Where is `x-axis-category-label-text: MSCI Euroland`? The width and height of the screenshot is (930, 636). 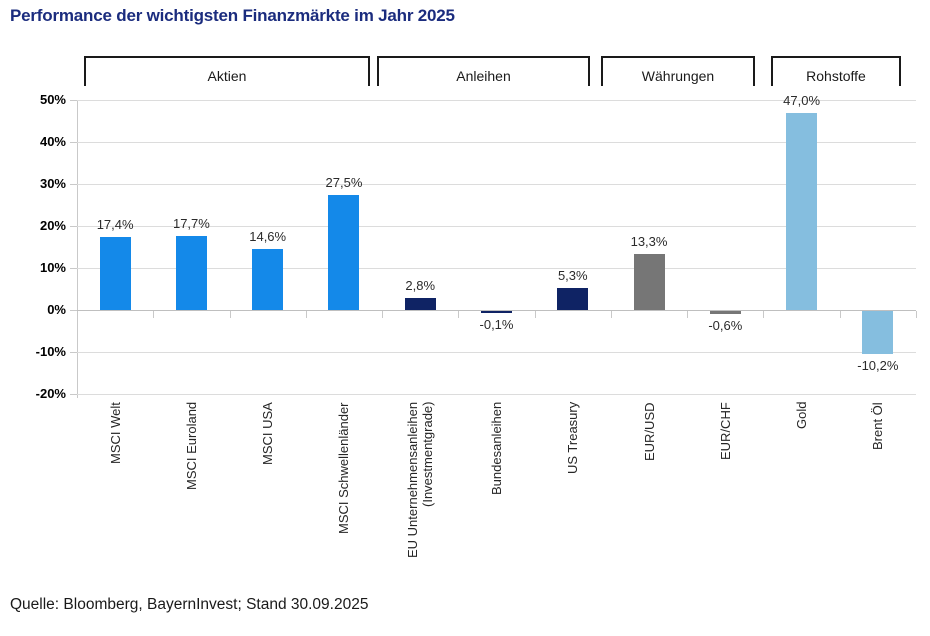 x-axis-category-label-text: MSCI Euroland is located at coordinates (191, 446).